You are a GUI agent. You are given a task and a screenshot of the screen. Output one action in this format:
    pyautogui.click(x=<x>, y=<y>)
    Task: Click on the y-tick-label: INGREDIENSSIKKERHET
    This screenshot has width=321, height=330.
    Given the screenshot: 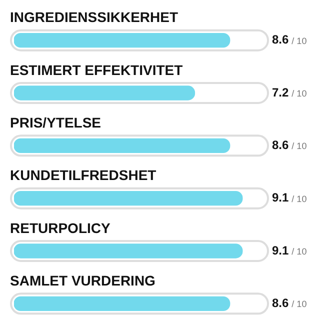 What is the action you would take?
    pyautogui.click(x=94, y=17)
    